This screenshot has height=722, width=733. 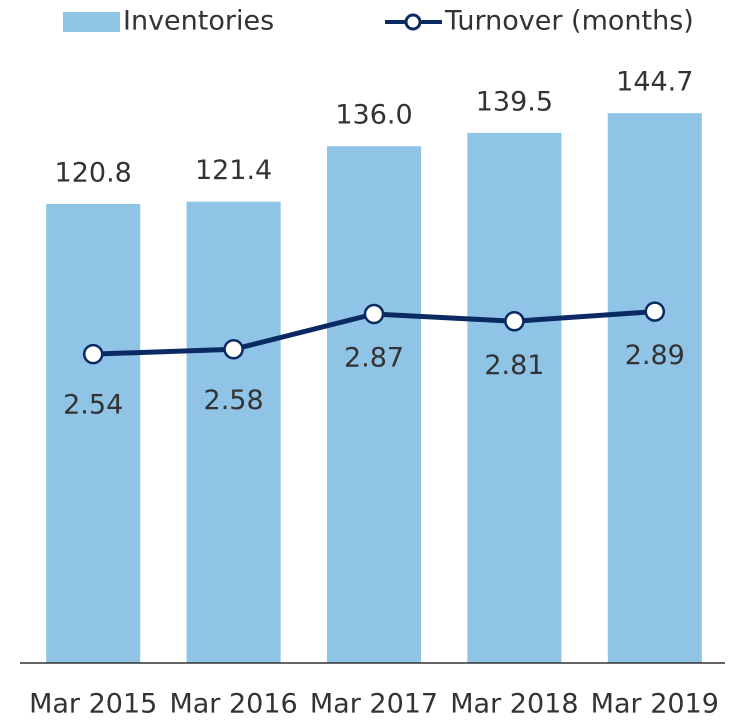 I want to click on x-tick-label: Mar 2017, so click(x=374, y=704).